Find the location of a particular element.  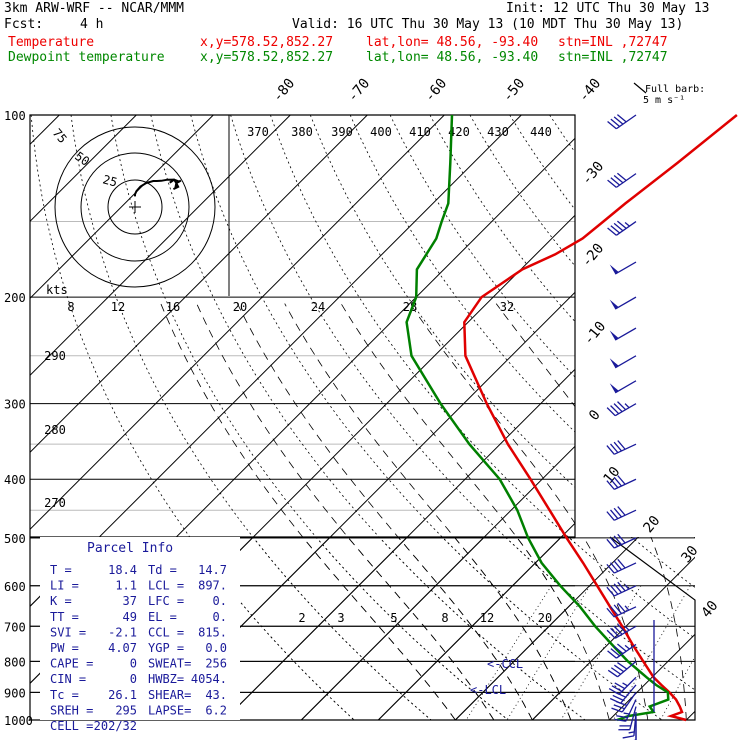

parcel-key: CCL = is located at coordinates (166, 632).